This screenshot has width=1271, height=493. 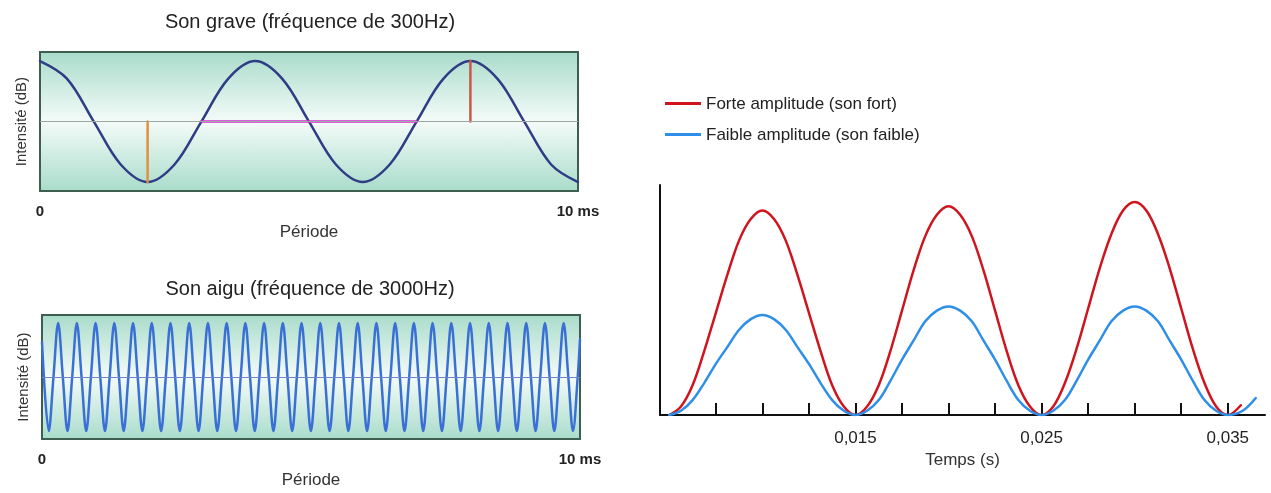 What do you see at coordinates (1228, 437) in the screenshot?
I see `x-tick-label: 0,035` at bounding box center [1228, 437].